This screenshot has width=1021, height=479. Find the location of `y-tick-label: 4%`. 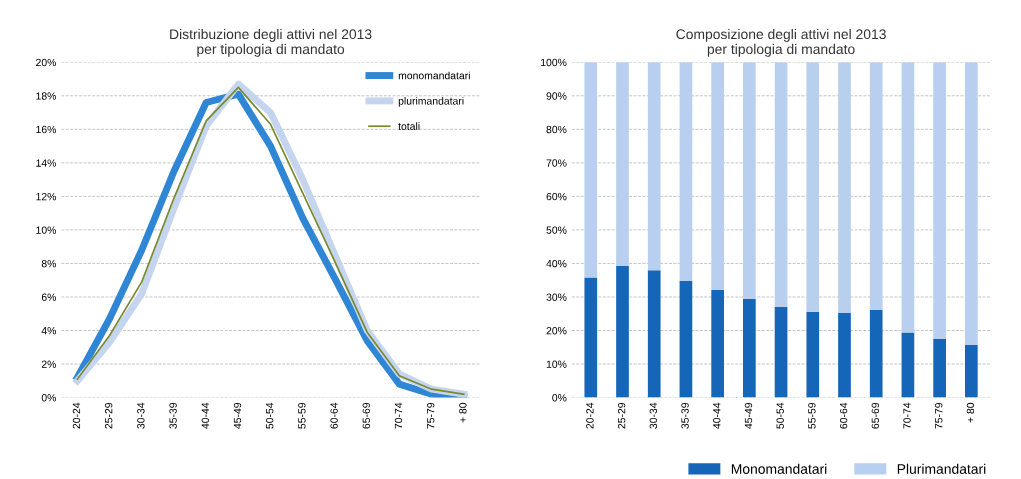

y-tick-label: 4% is located at coordinates (49, 331).